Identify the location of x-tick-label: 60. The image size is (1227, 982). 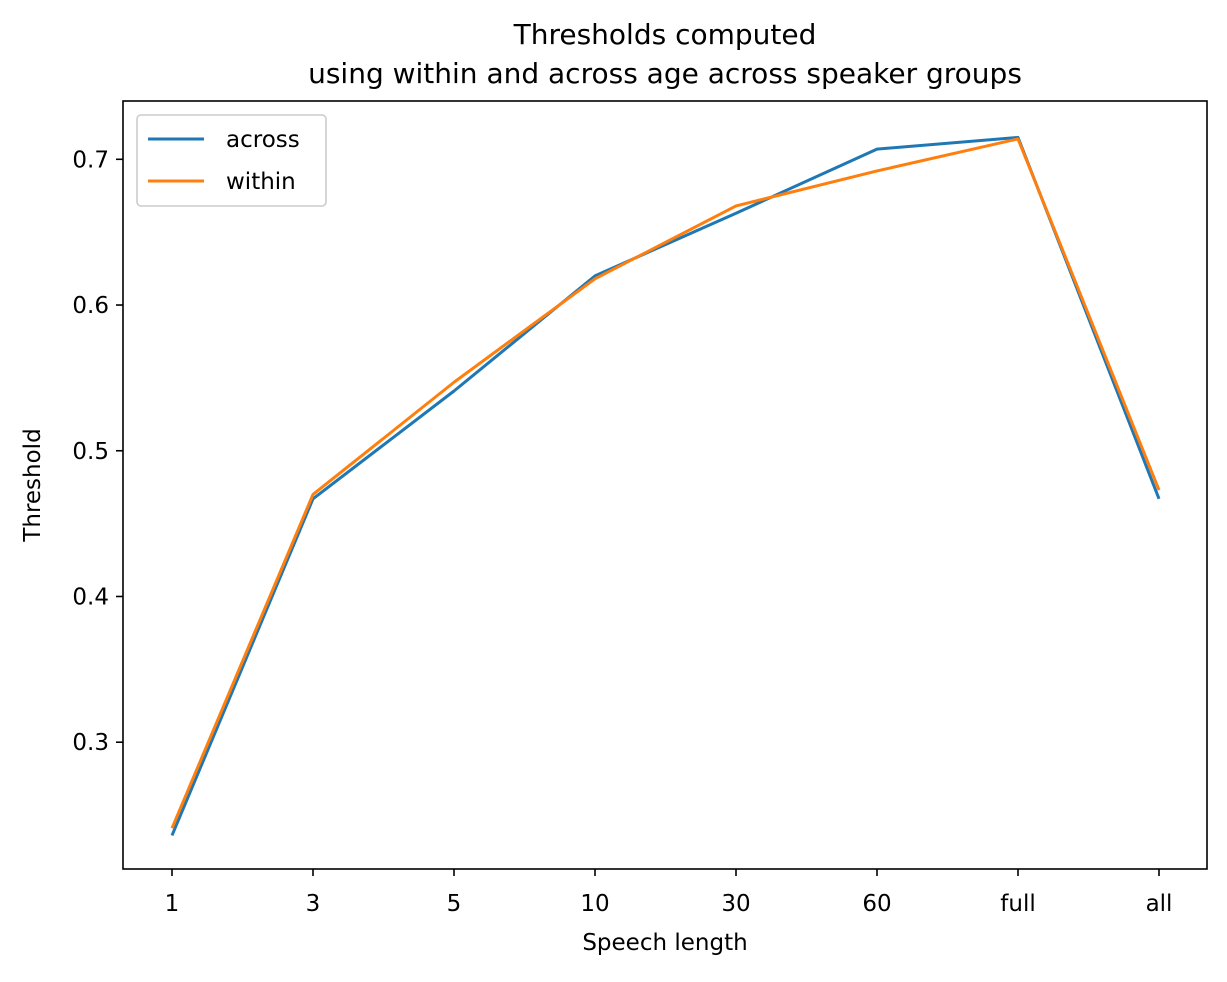
(876, 904).